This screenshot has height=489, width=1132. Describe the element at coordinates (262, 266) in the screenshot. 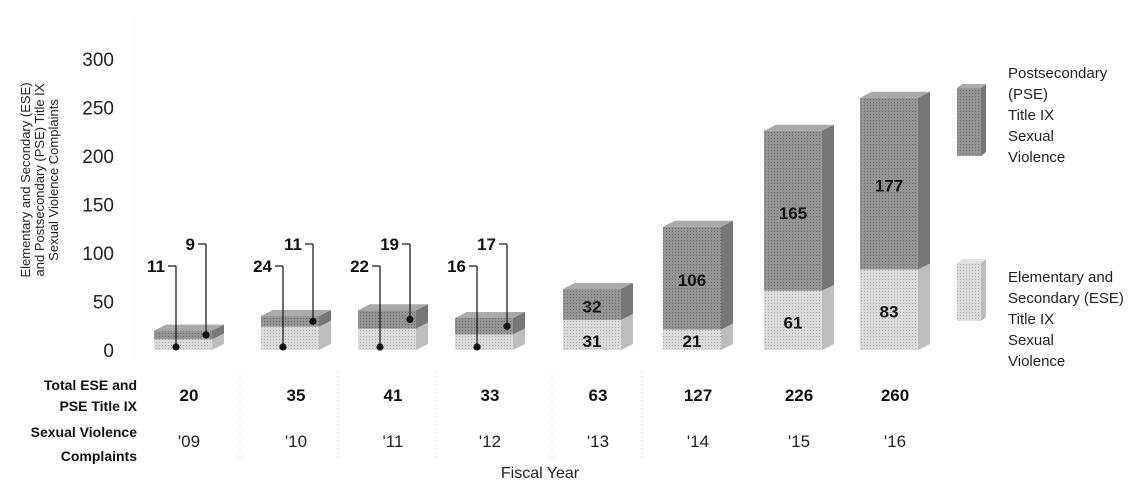

I see `ese-callout-label: 24` at that location.